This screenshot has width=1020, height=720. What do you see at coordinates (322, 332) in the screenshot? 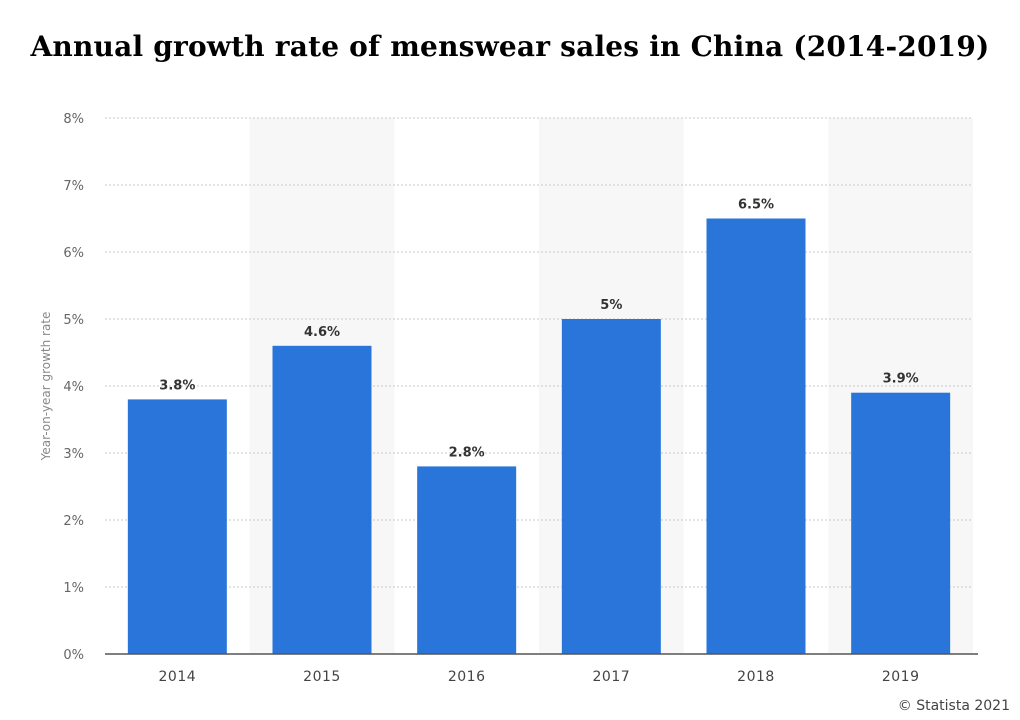
I see `value-label-2015: 4.6%` at bounding box center [322, 332].